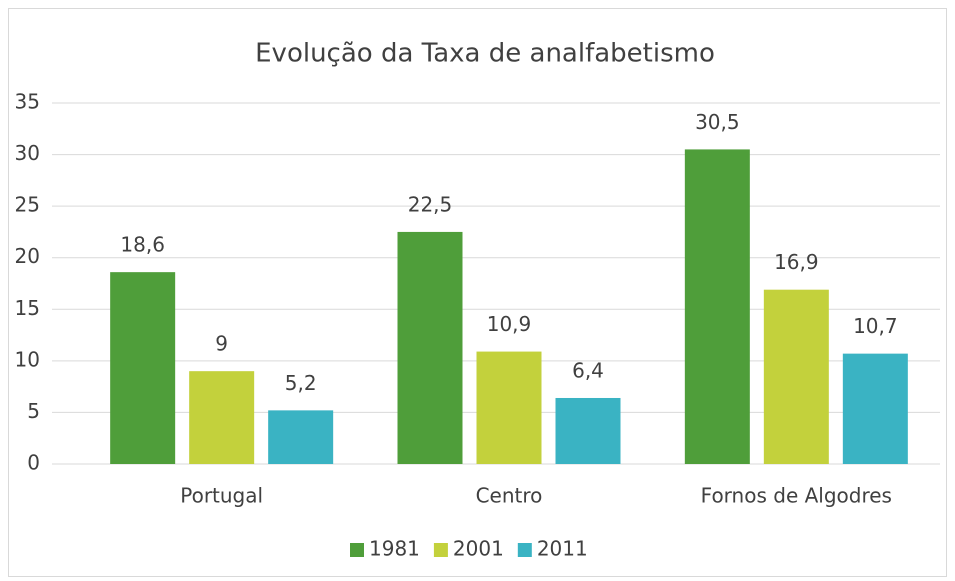 This screenshot has height=581, width=955. Describe the element at coordinates (27, 359) in the screenshot. I see `y-tick-label: 10` at that location.